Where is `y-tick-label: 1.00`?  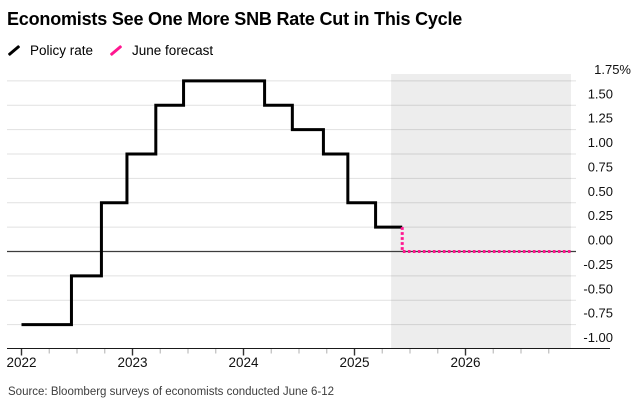
y-tick-label: 1.00 is located at coordinates (600, 142).